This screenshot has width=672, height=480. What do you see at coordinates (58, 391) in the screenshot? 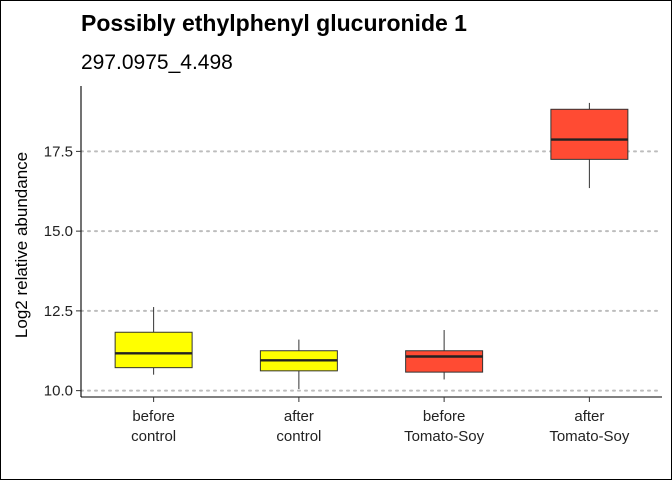
I see `y-tick-label: 10.0` at bounding box center [58, 391].